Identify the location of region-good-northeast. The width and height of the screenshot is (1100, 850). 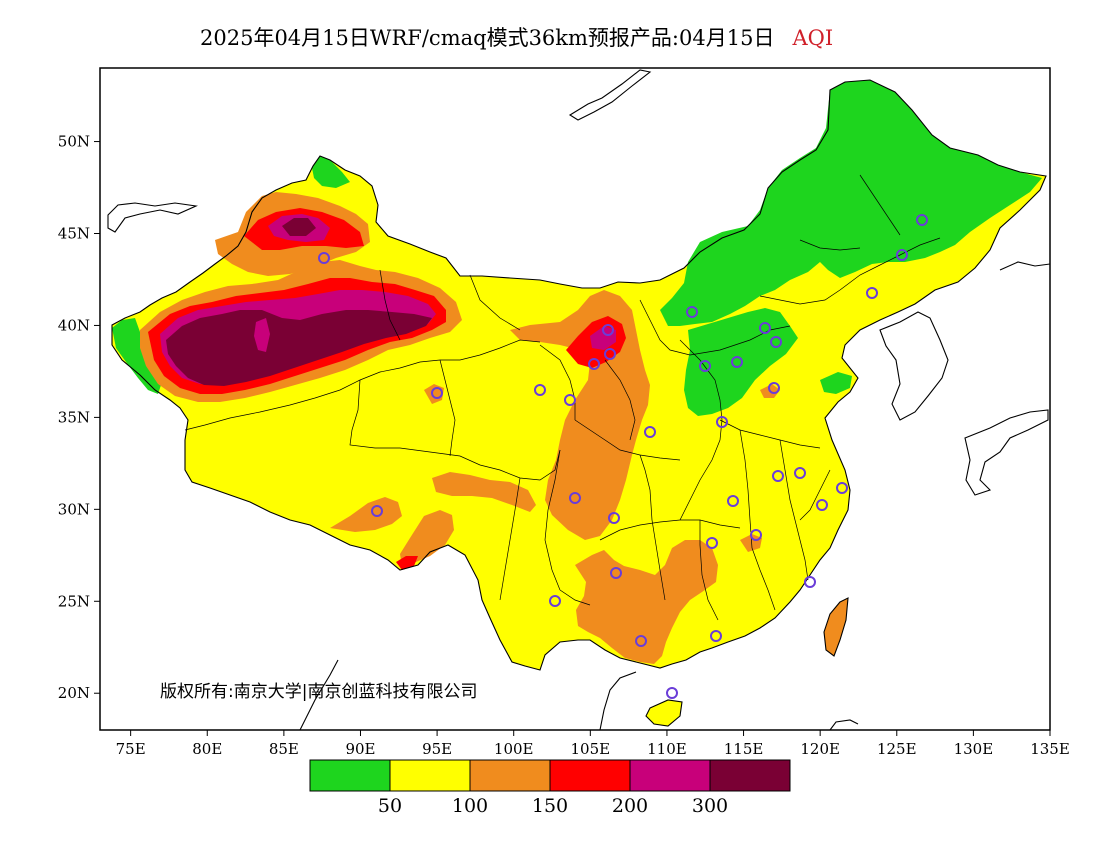
(851, 203).